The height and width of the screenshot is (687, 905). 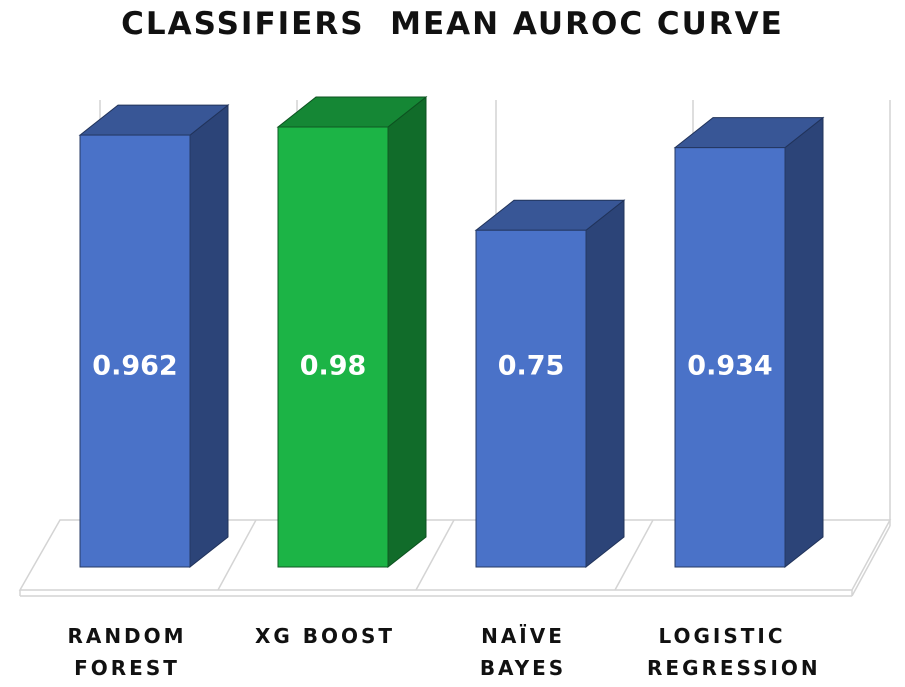 What do you see at coordinates (333, 366) in the screenshot?
I see `value-label: 0.98` at bounding box center [333, 366].